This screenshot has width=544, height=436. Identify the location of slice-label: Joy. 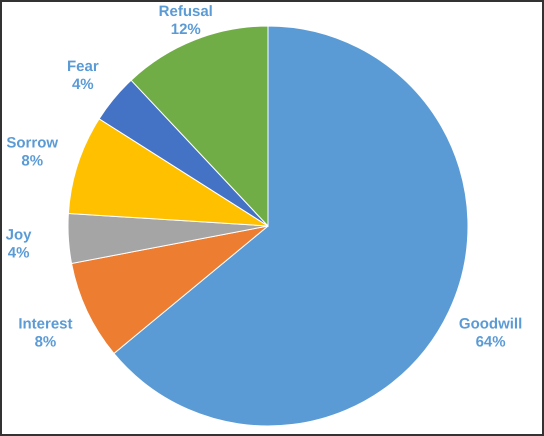
(19, 235).